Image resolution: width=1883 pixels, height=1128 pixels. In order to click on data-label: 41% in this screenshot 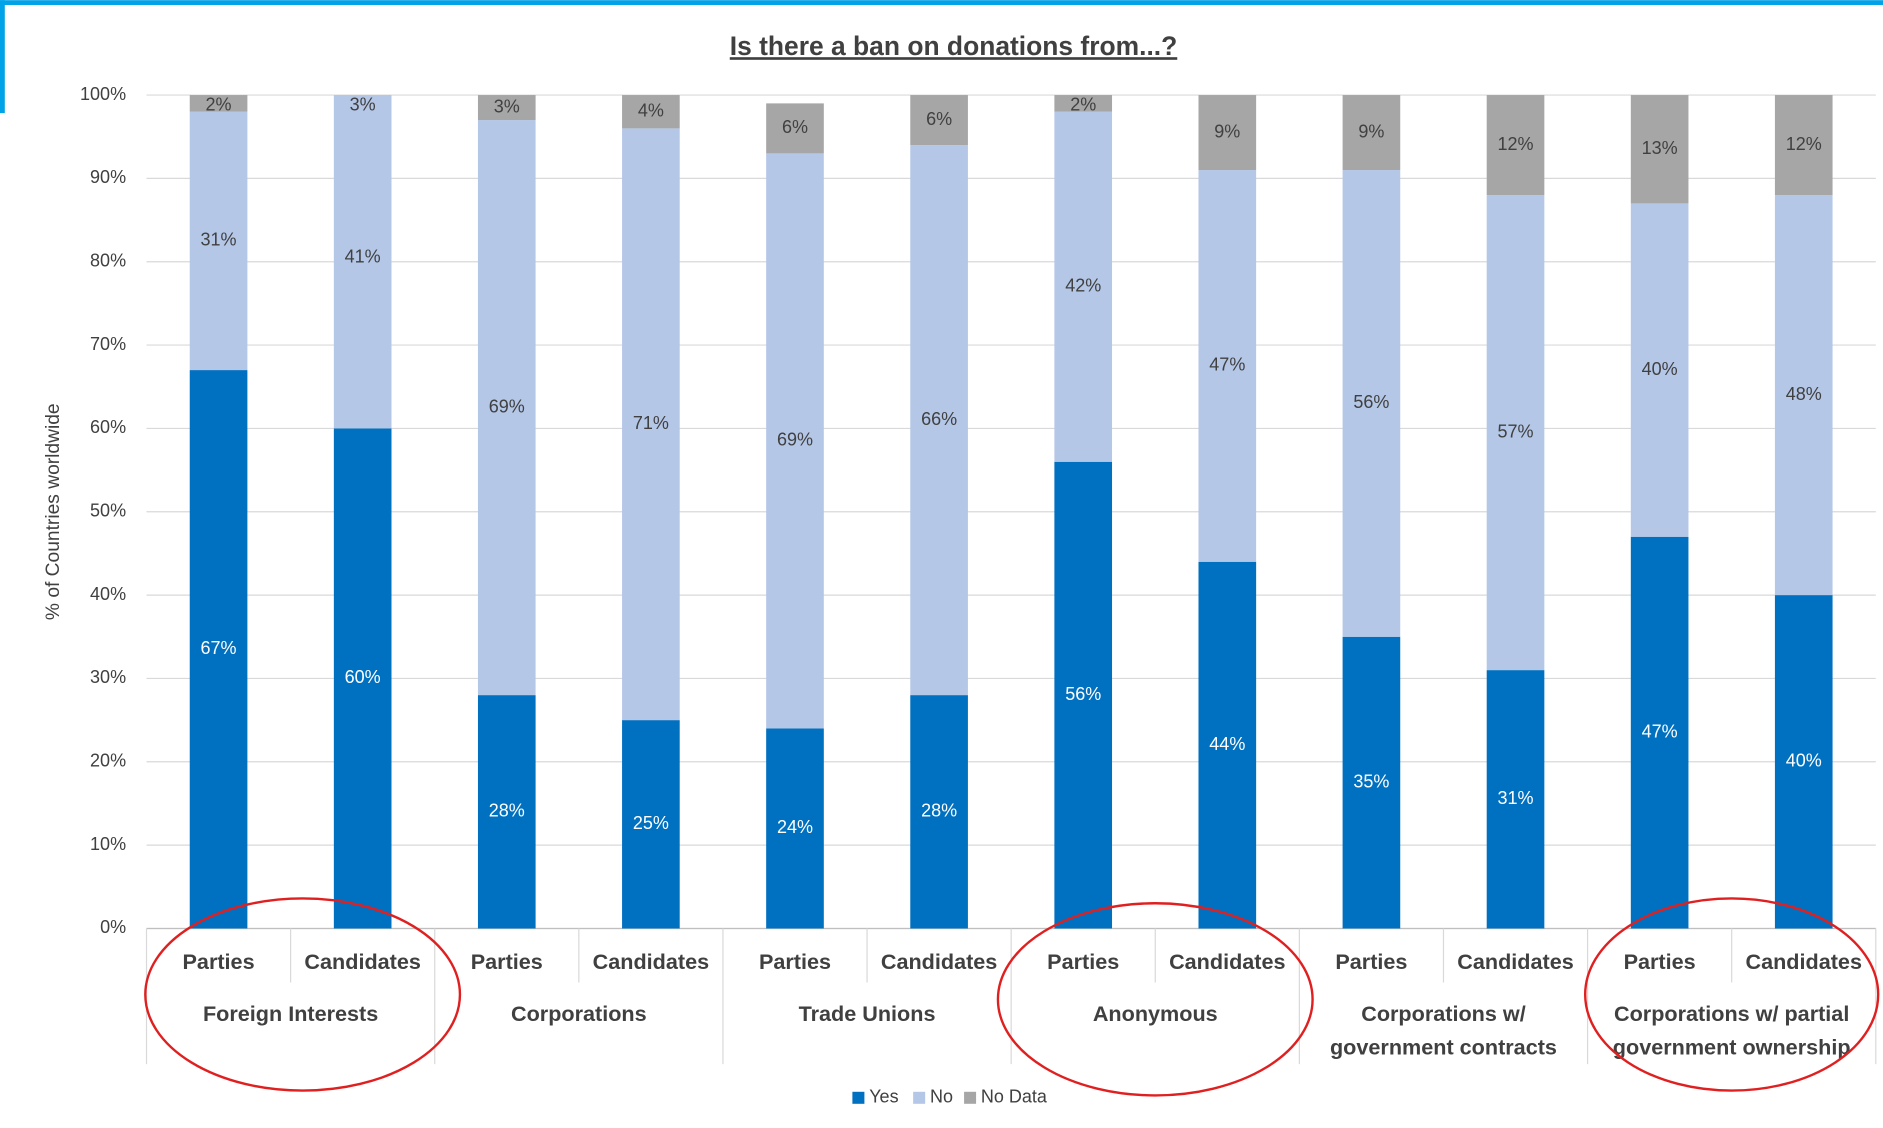, I will do `click(363, 256)`.